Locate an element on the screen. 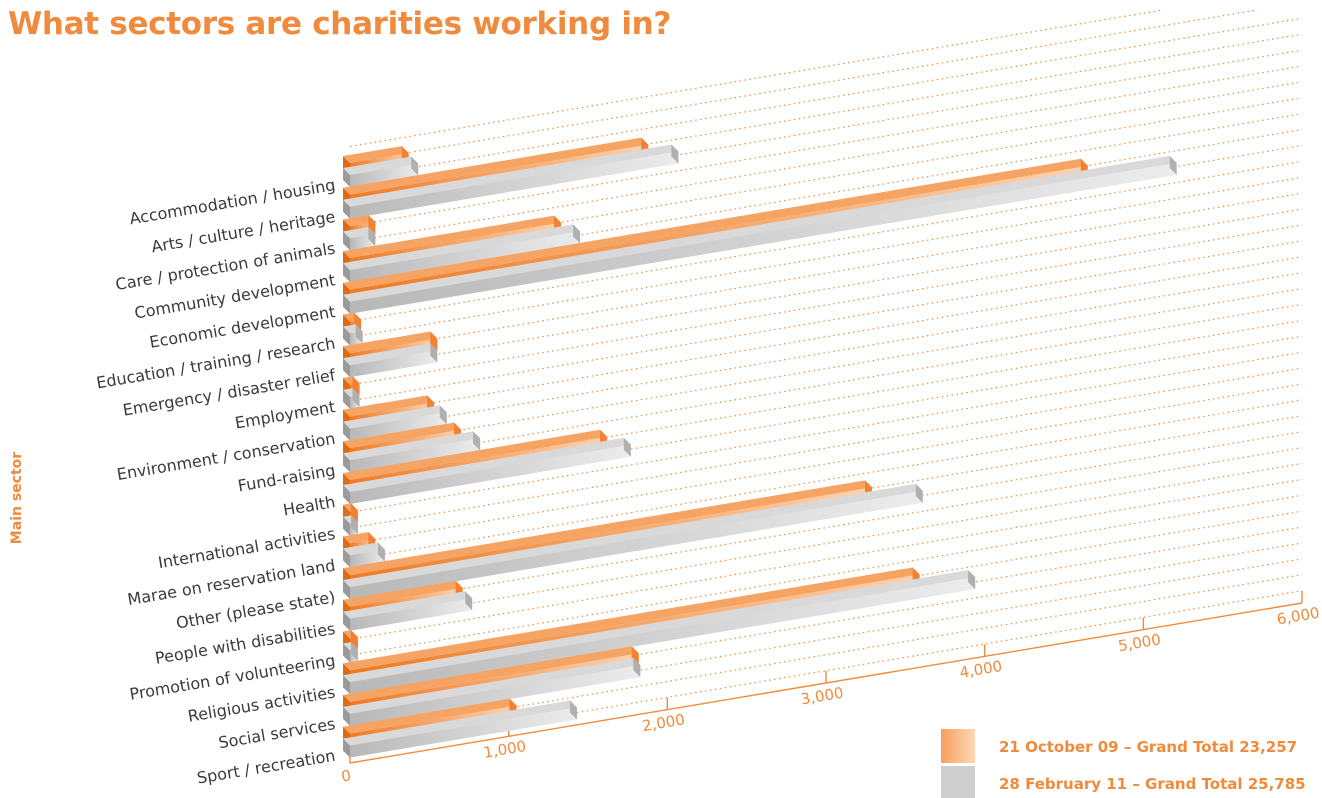 The width and height of the screenshot is (1322, 798). x-tick-label: 5,000 is located at coordinates (1139, 642).